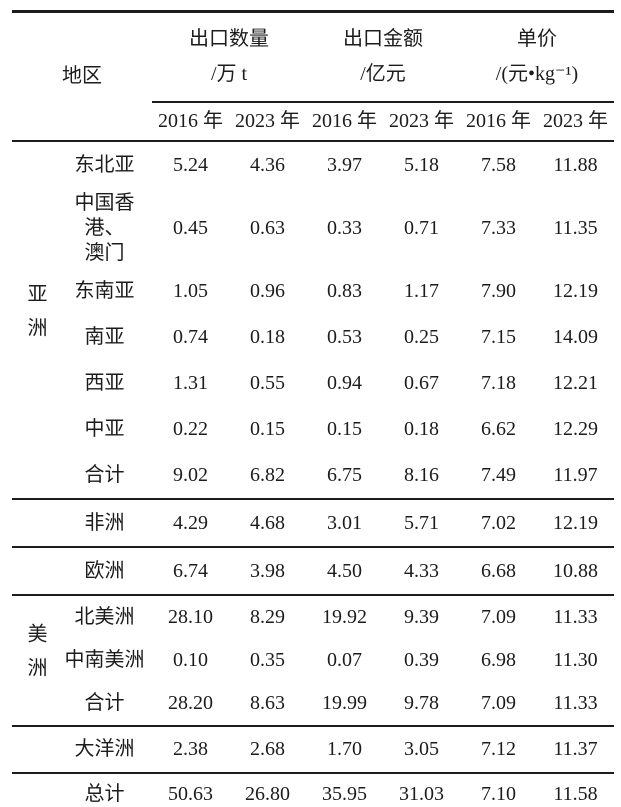 This screenshot has height=807, width=621. What do you see at coordinates (575, 227) in the screenshot?
I see `data-cell: 11.35` at bounding box center [575, 227].